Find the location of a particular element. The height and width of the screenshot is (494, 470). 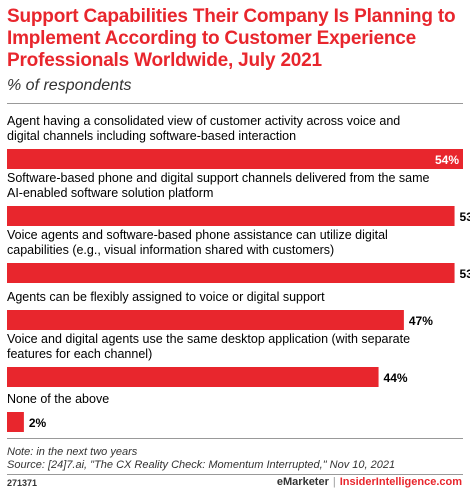

value-label: 2% is located at coordinates (38, 423).